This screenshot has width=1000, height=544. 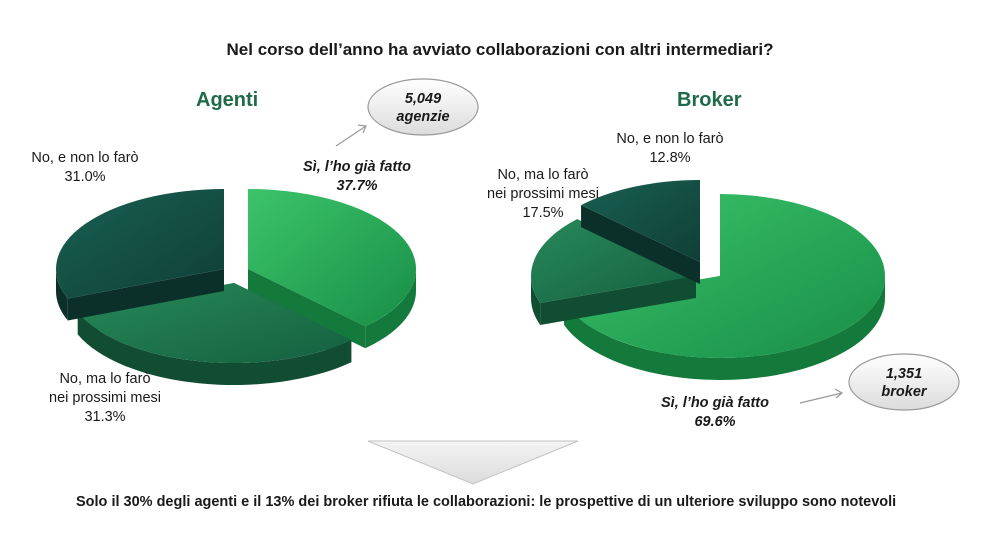 What do you see at coordinates (85, 158) in the screenshot?
I see `agenti-label-no-non-text: No, e non lo farò` at bounding box center [85, 158].